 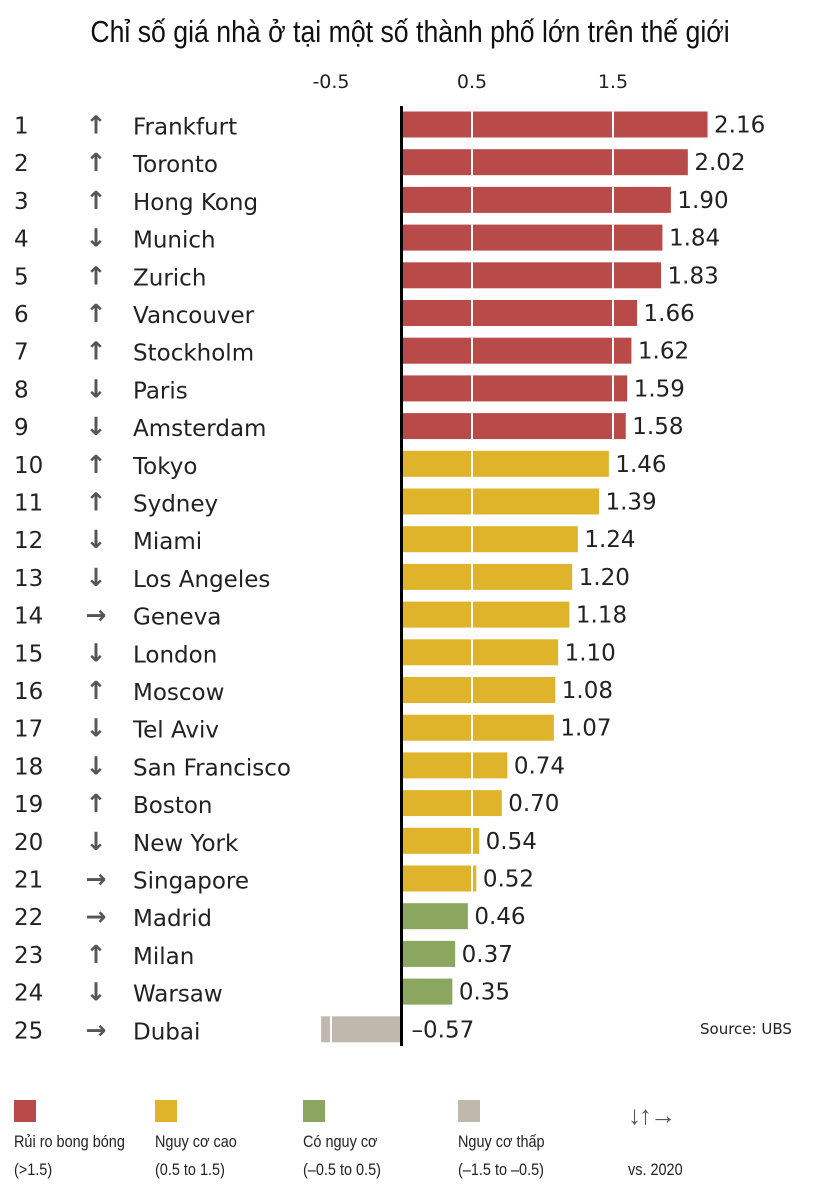 I want to click on city-label: Boston, so click(x=173, y=806).